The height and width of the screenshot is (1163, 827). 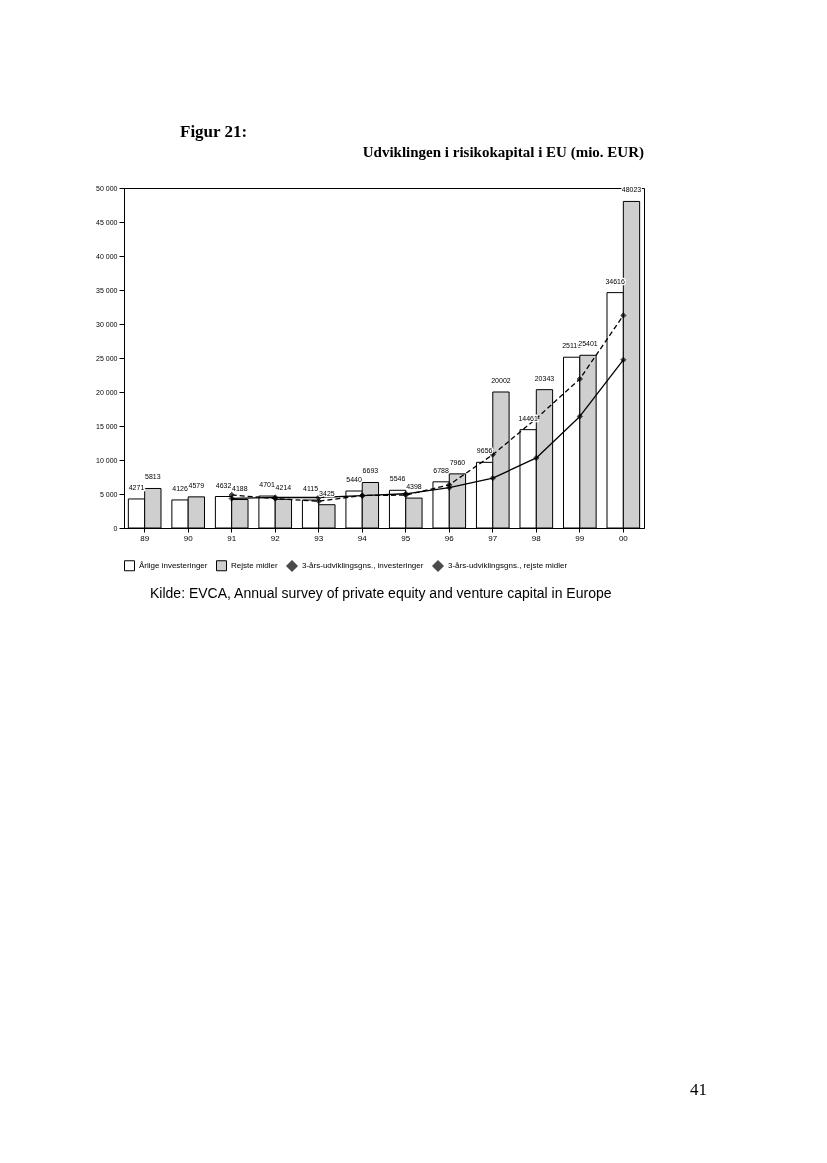 I want to click on x-tick-label: 92, so click(x=275, y=538).